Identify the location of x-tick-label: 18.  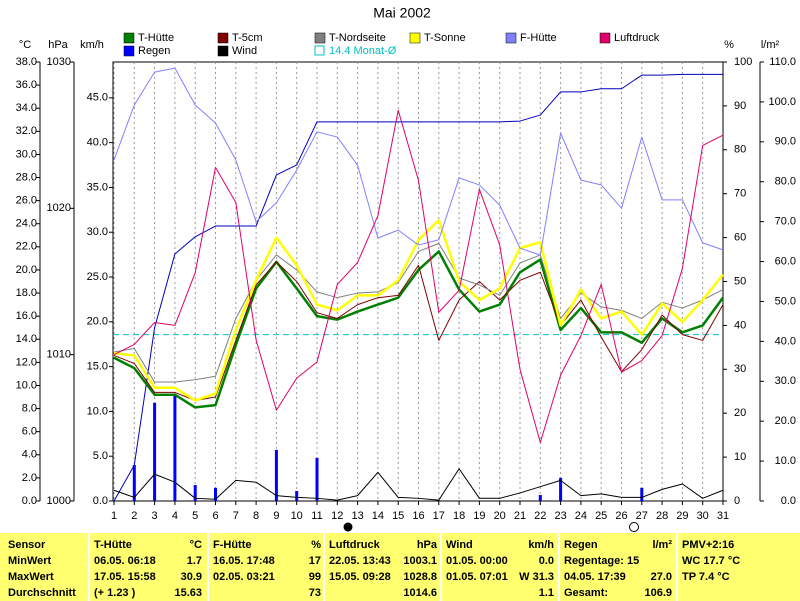
(459, 516).